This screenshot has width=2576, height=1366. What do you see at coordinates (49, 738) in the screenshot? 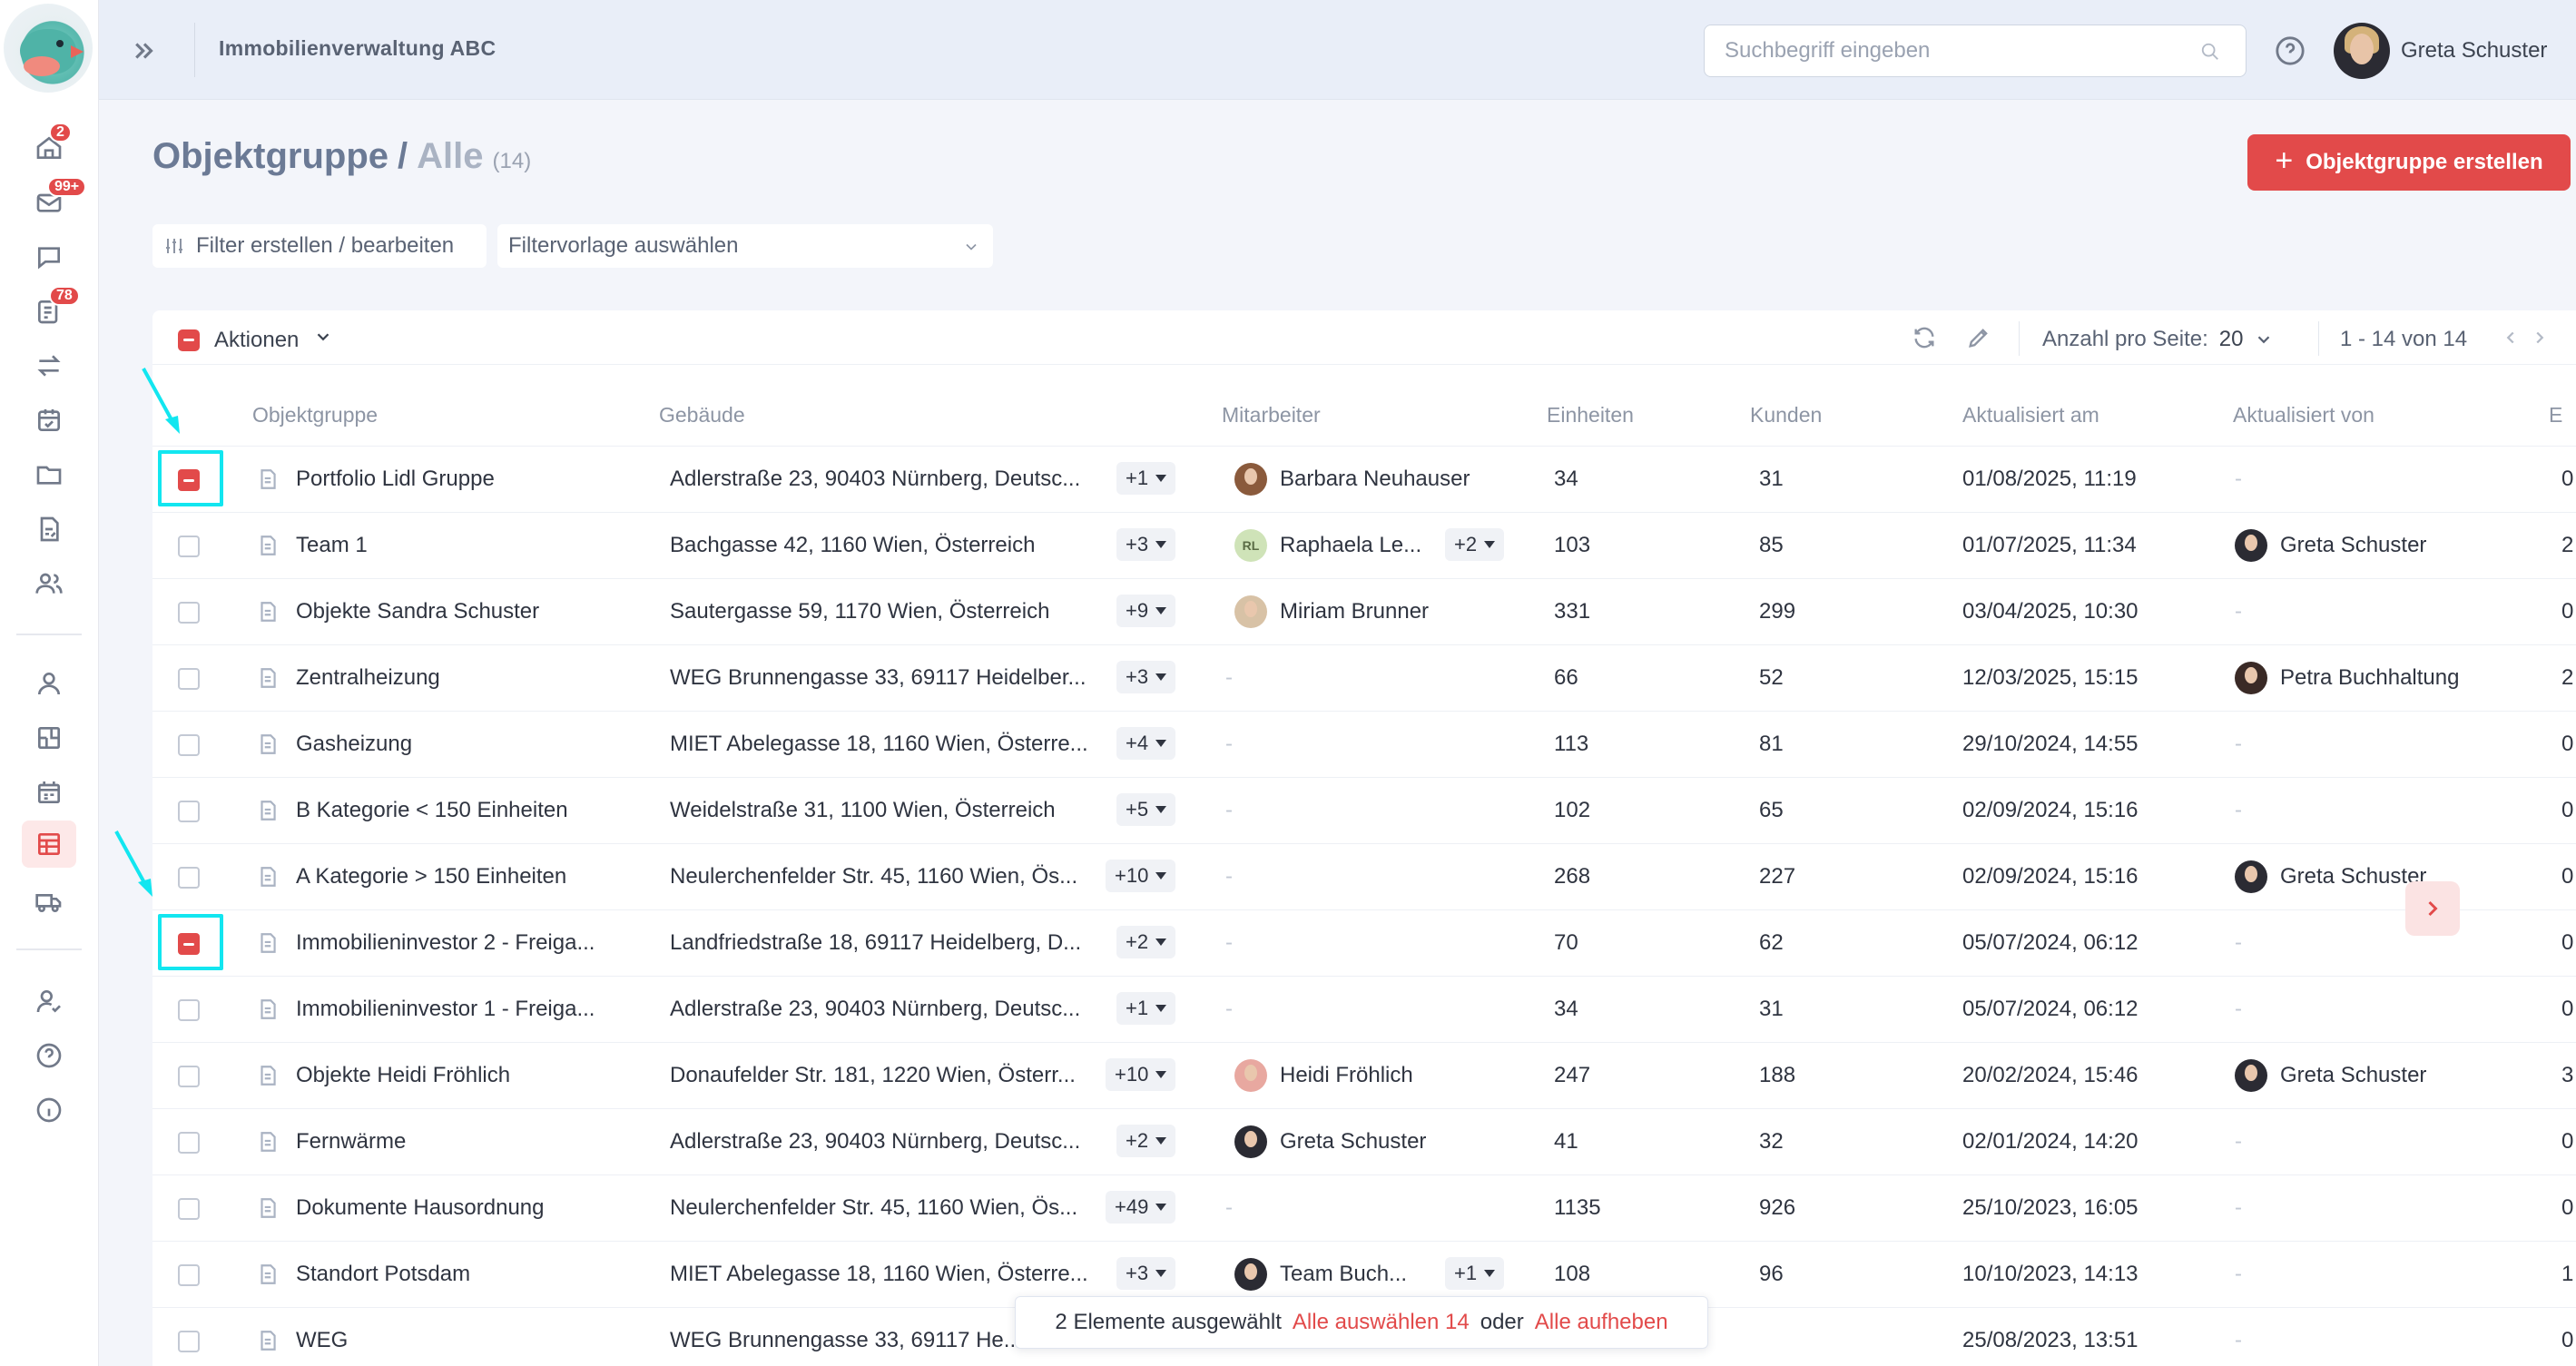
I see `sidebar-item-floorplan` at bounding box center [49, 738].